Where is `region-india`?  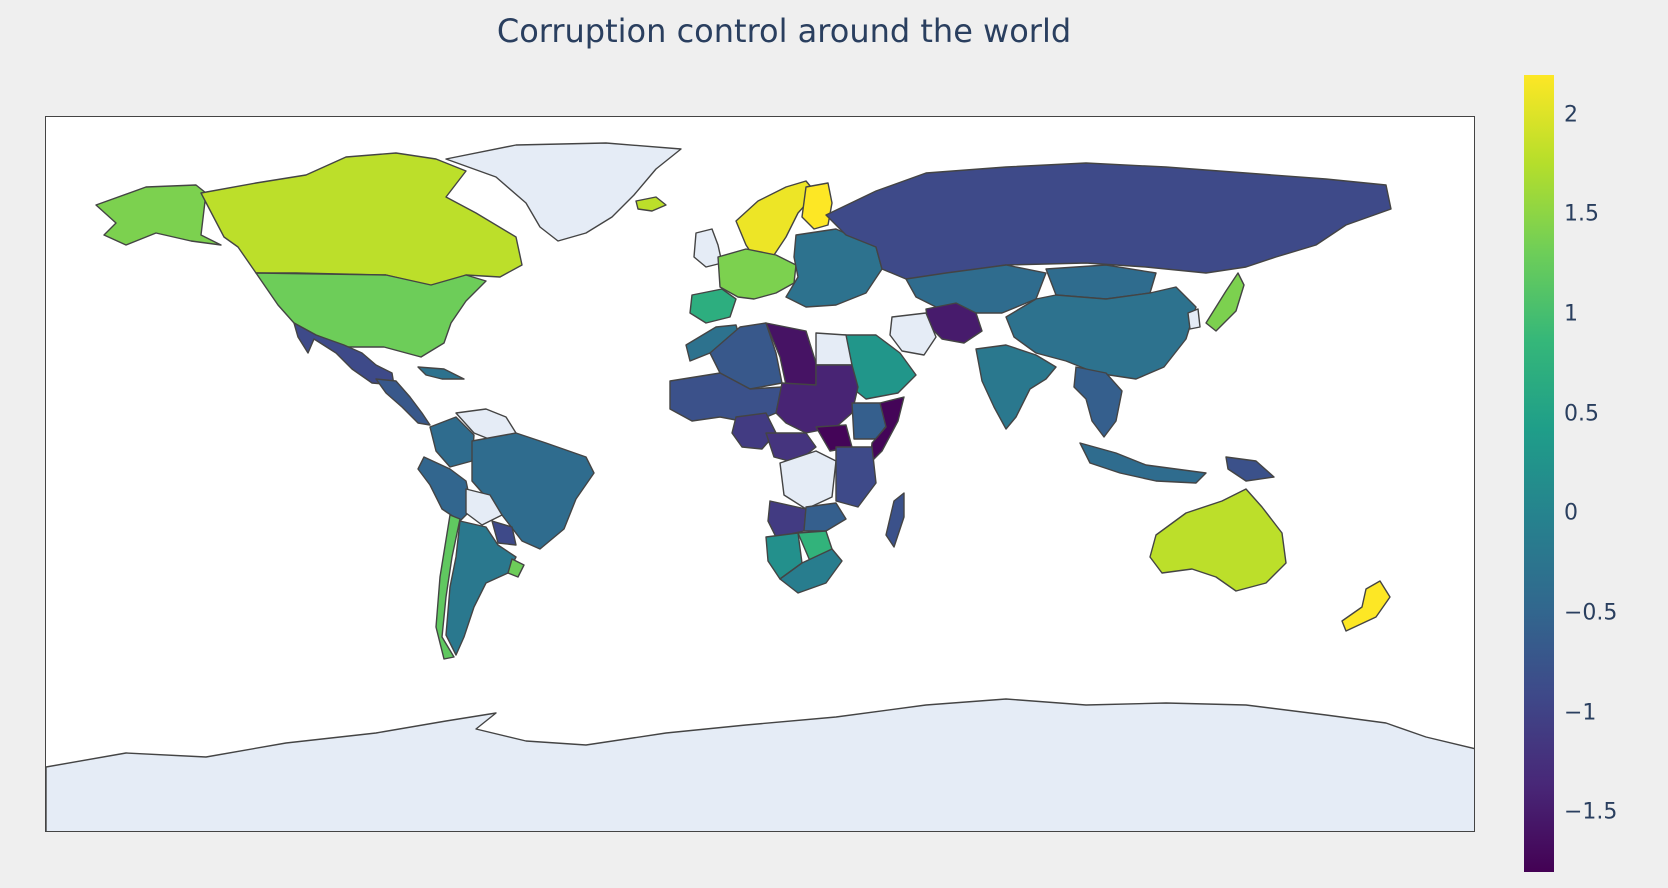 region-india is located at coordinates (1016, 387).